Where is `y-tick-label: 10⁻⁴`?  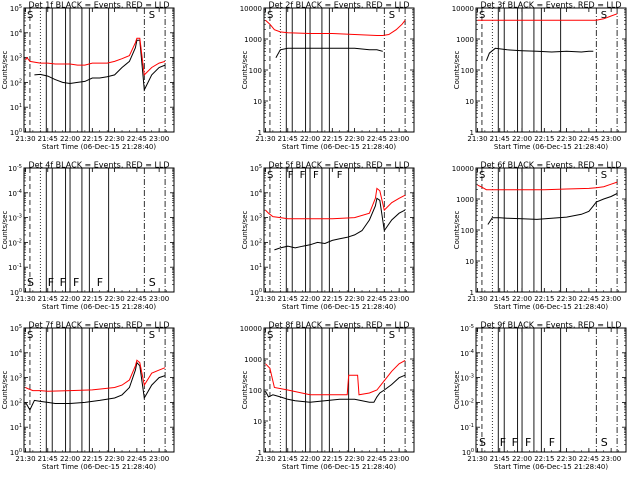
y-tick-label: 10⁻⁴ is located at coordinates (467, 353).